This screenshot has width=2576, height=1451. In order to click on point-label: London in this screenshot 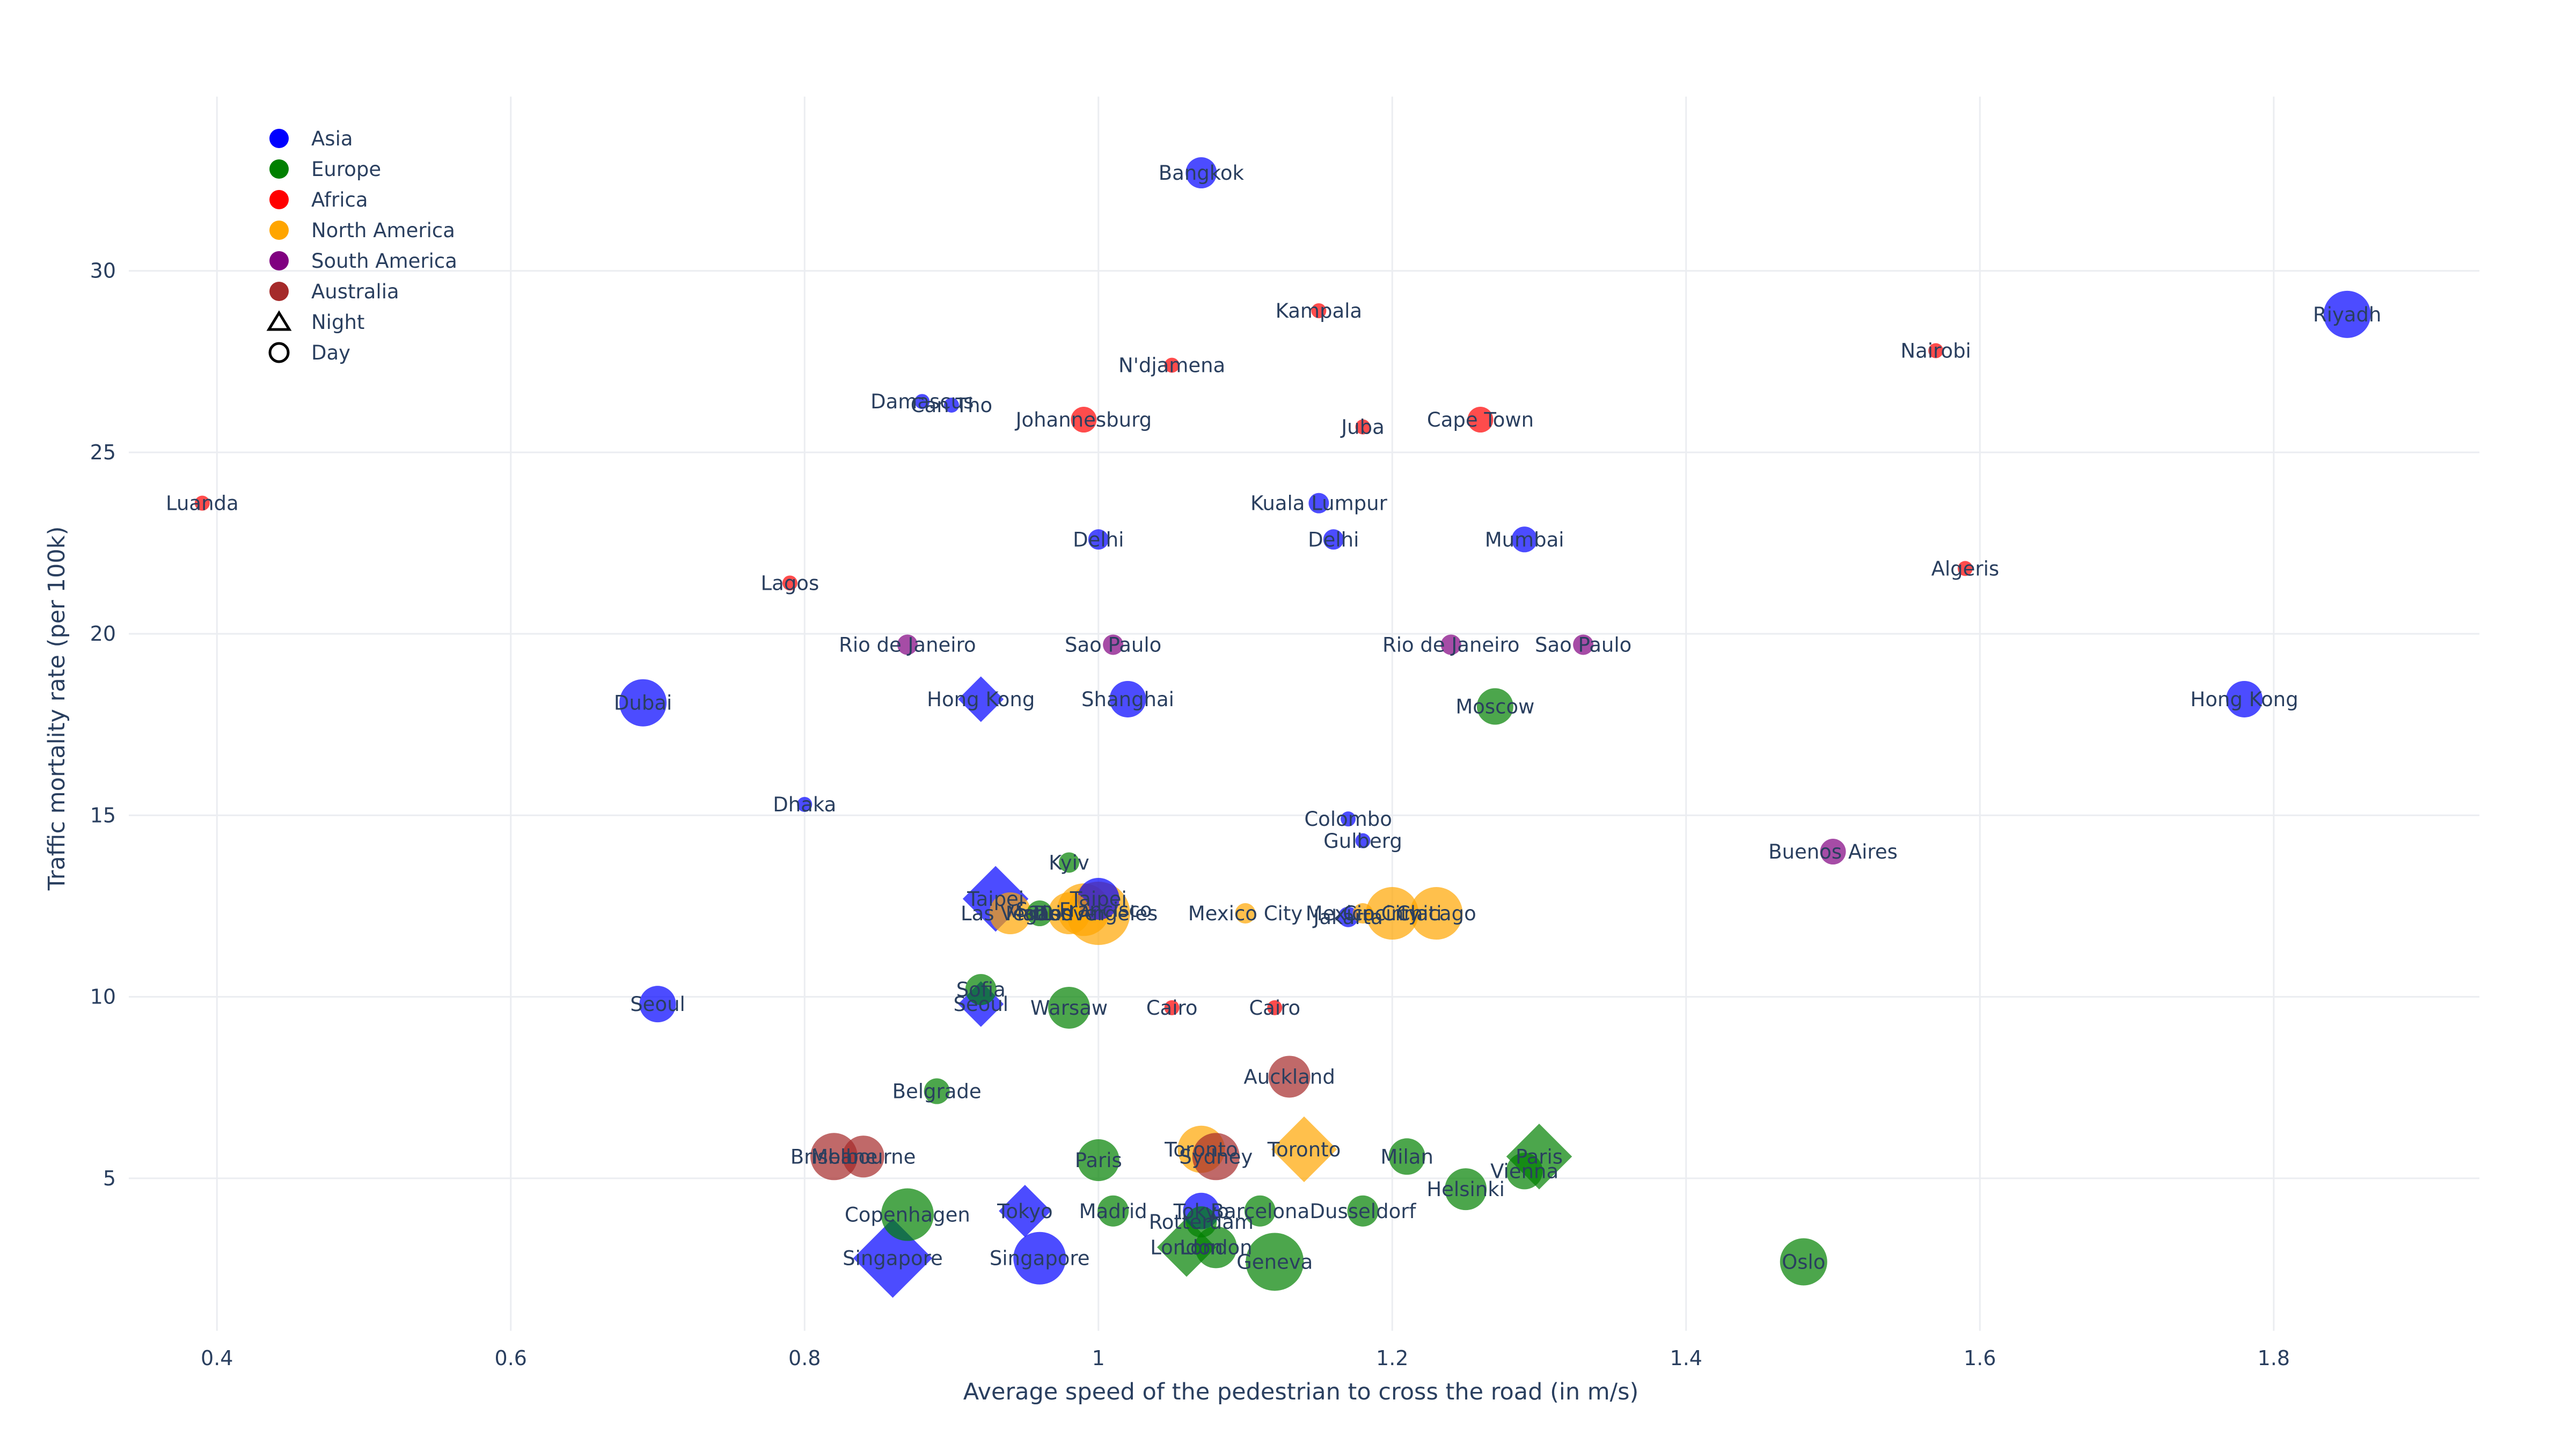, I will do `click(1186, 1248)`.